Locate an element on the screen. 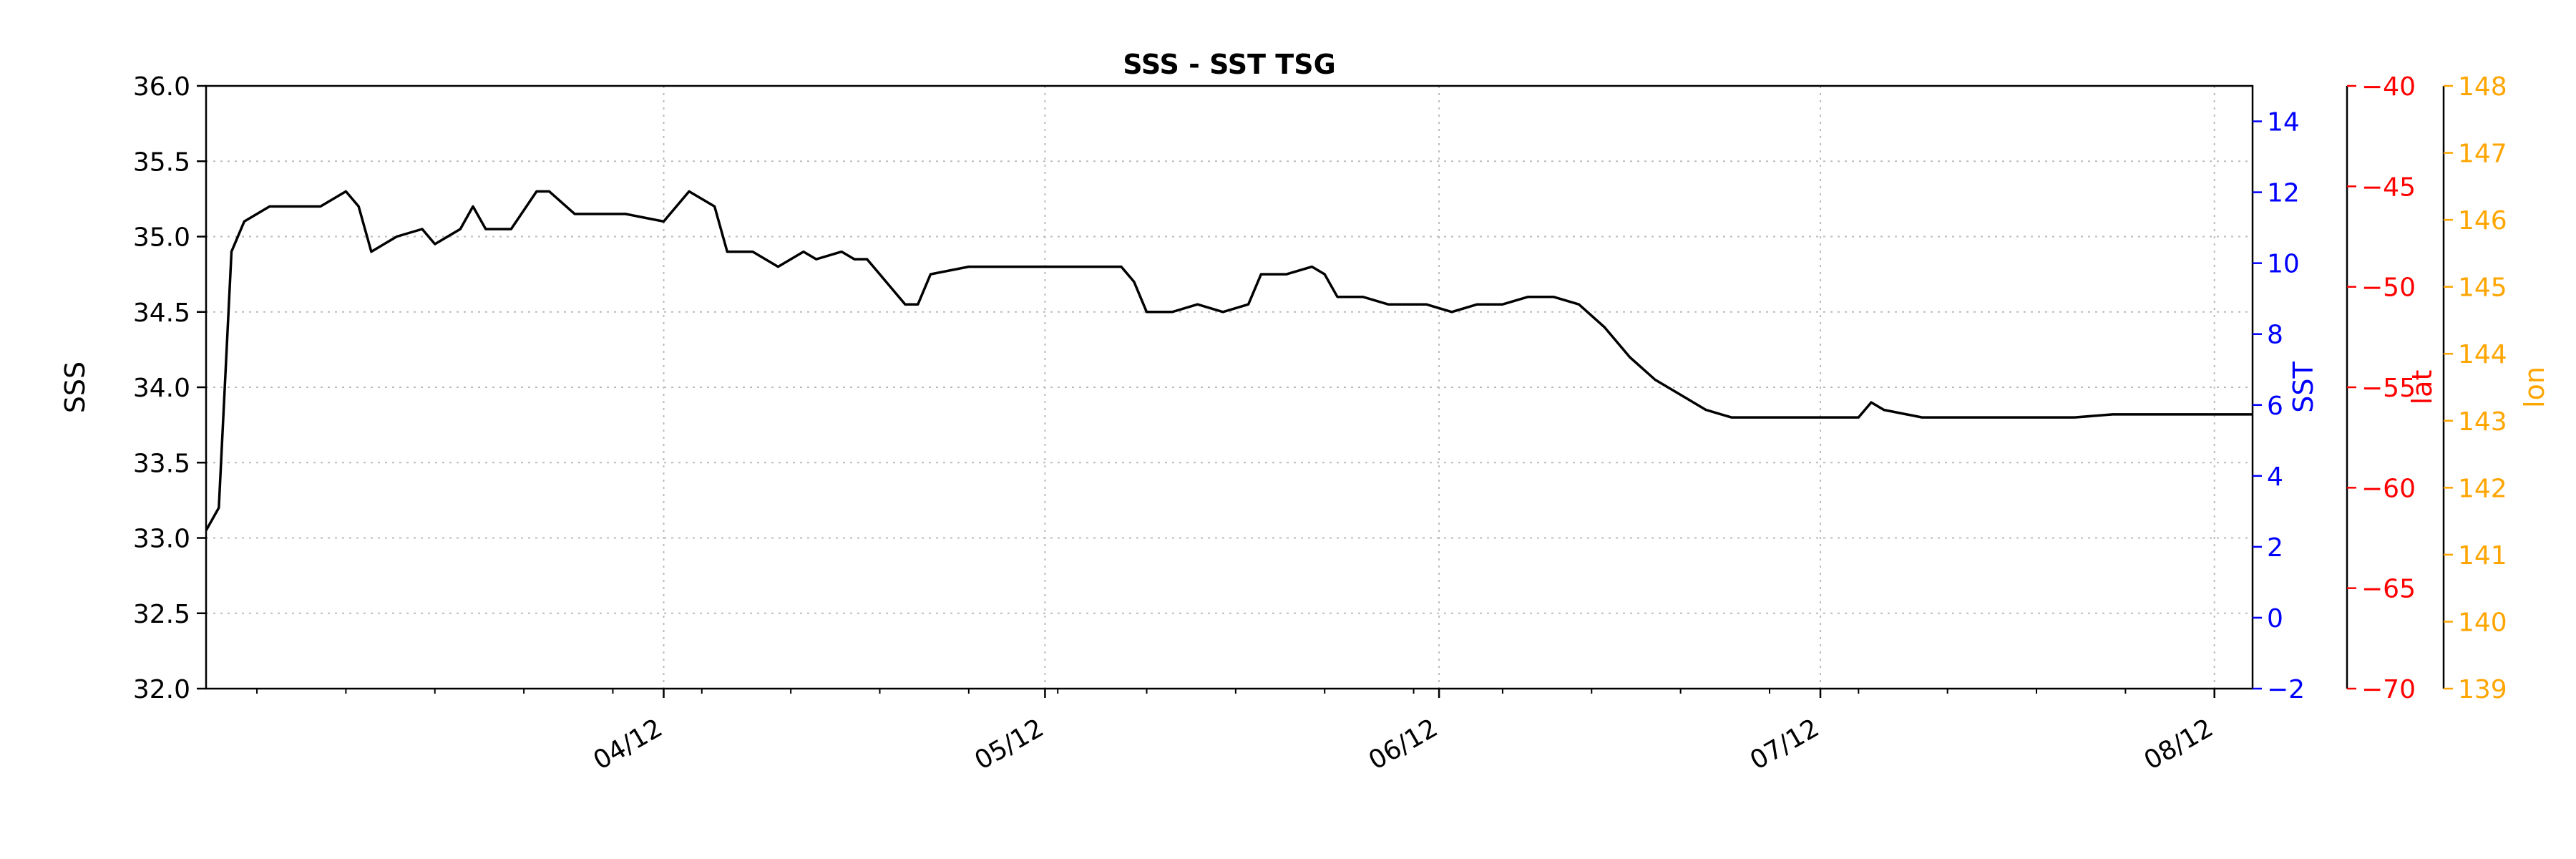 This screenshot has height=859, width=2576. lon-tick-label: 140 is located at coordinates (2482, 622).